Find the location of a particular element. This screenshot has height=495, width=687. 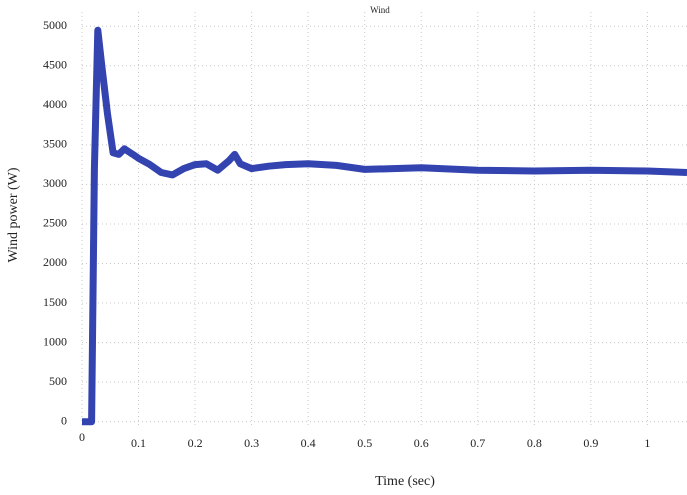

x-tick-label: 0.1 is located at coordinates (138, 443).